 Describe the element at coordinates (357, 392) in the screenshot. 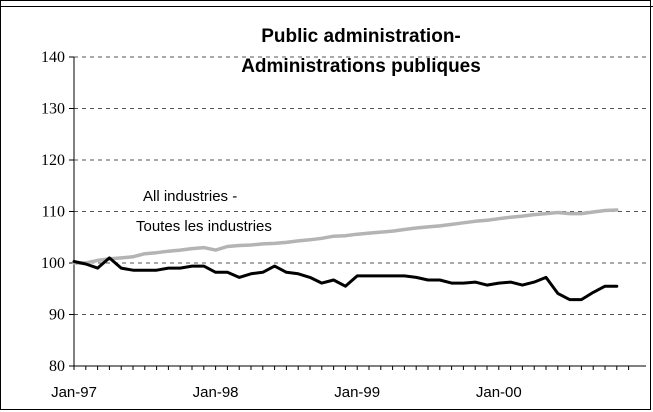

I see `x-tick-label-jan-99: Jan-99` at that location.